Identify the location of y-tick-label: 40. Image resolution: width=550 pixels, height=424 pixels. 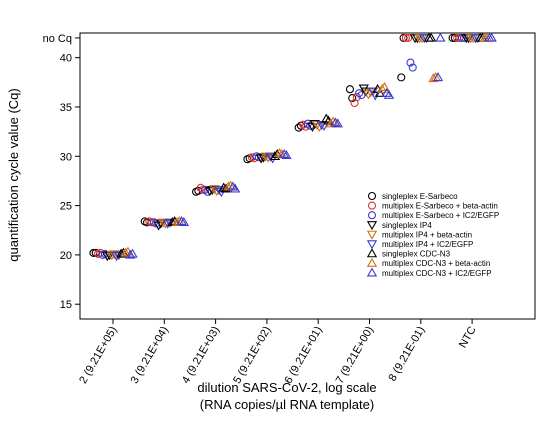
(66, 59).